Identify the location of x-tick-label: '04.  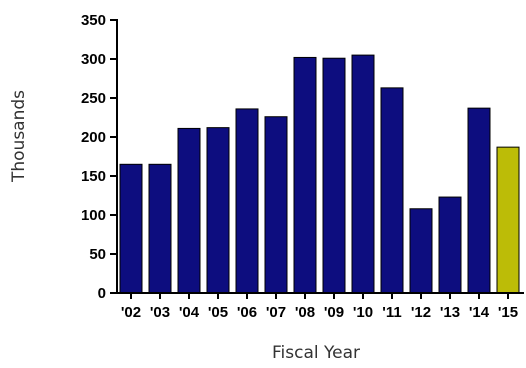
(189, 312).